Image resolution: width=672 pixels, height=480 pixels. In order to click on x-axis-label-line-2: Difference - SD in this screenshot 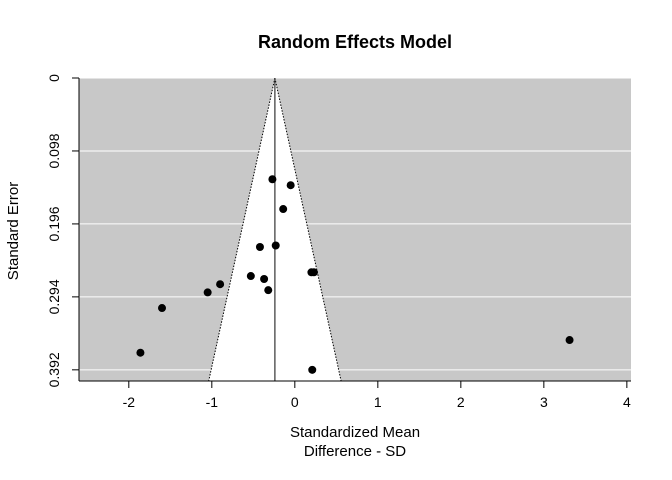, I will do `click(355, 451)`.